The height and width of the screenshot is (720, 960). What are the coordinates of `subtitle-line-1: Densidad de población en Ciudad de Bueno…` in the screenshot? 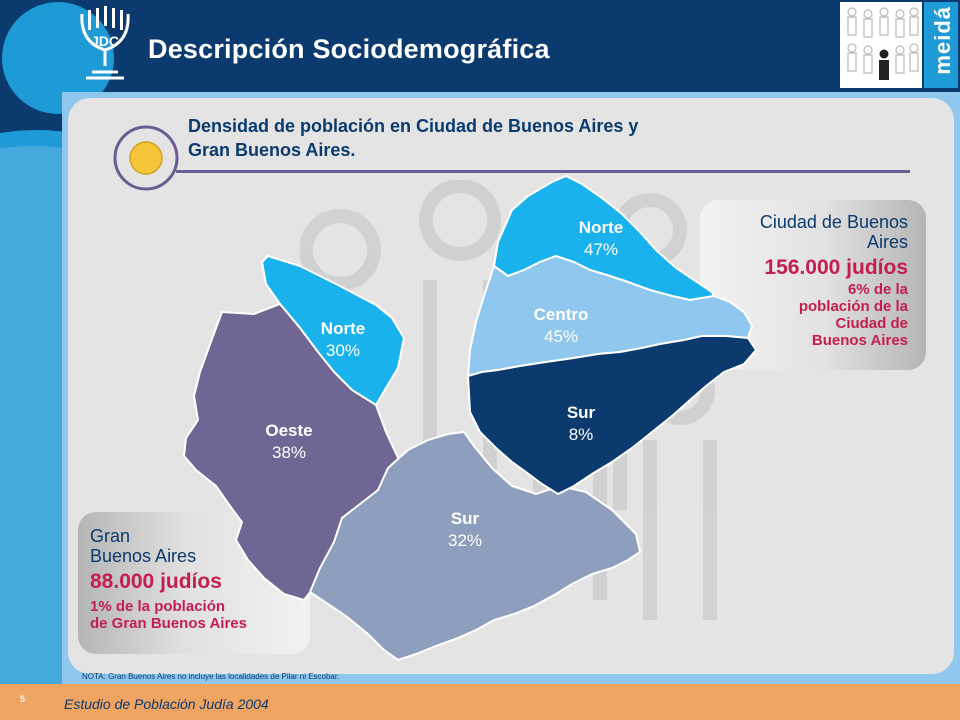 It's located at (413, 126).